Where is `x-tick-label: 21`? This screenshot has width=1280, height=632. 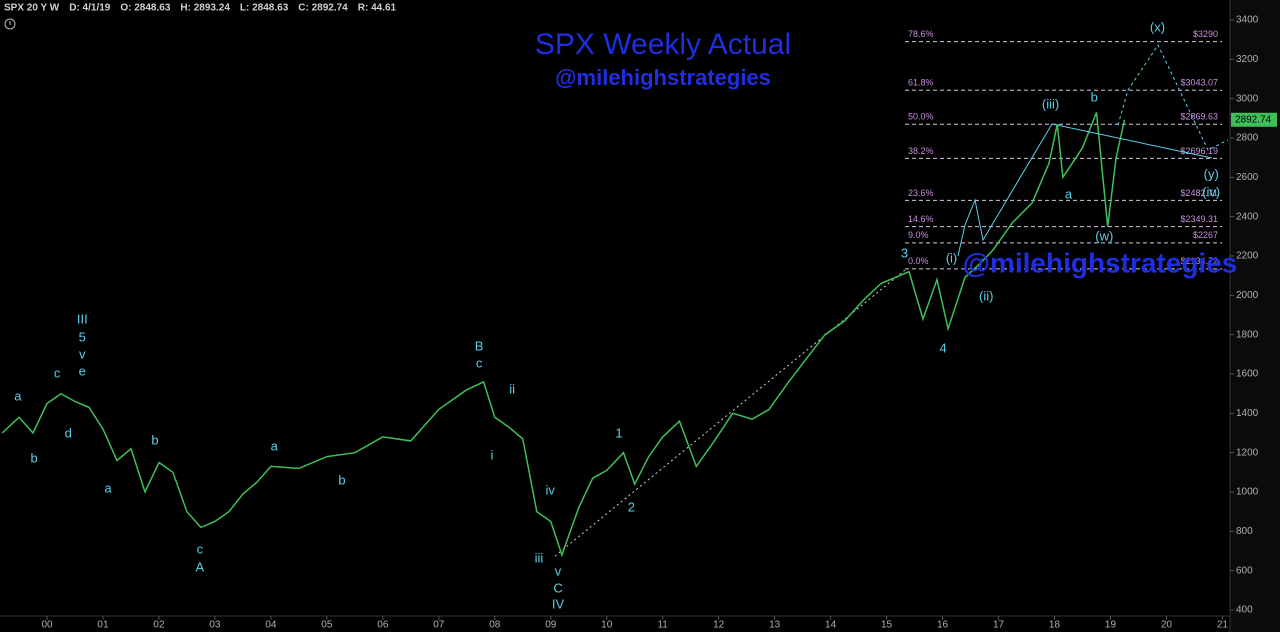 x-tick-label: 21 is located at coordinates (1223, 625).